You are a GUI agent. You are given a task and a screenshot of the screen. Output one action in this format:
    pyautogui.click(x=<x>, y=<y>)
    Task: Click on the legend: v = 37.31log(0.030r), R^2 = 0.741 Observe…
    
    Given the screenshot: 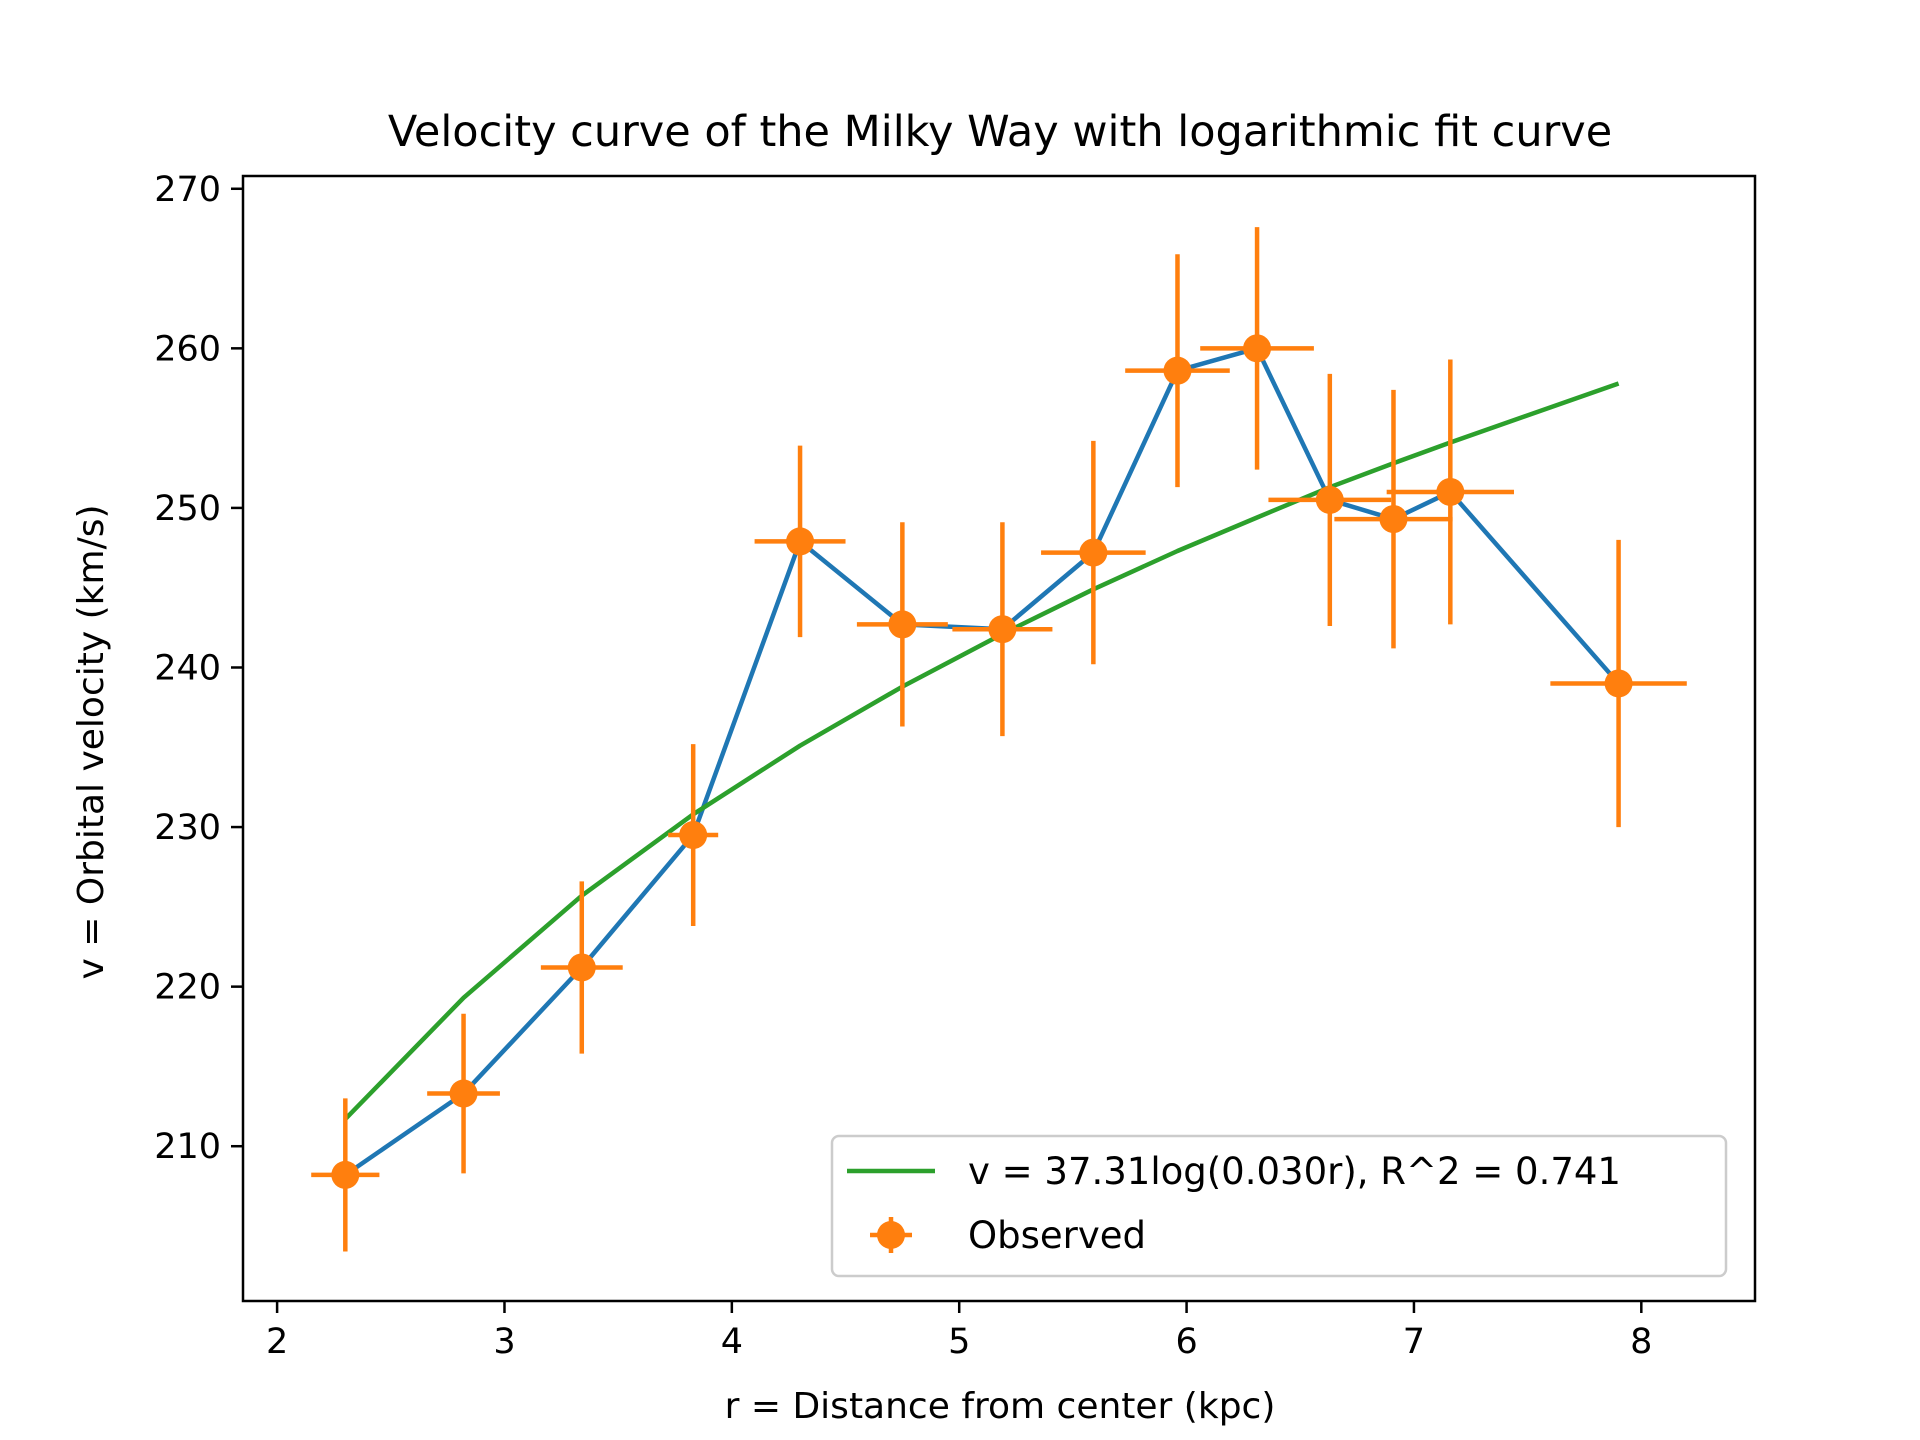 What is the action you would take?
    pyautogui.click(x=1279, y=1206)
    